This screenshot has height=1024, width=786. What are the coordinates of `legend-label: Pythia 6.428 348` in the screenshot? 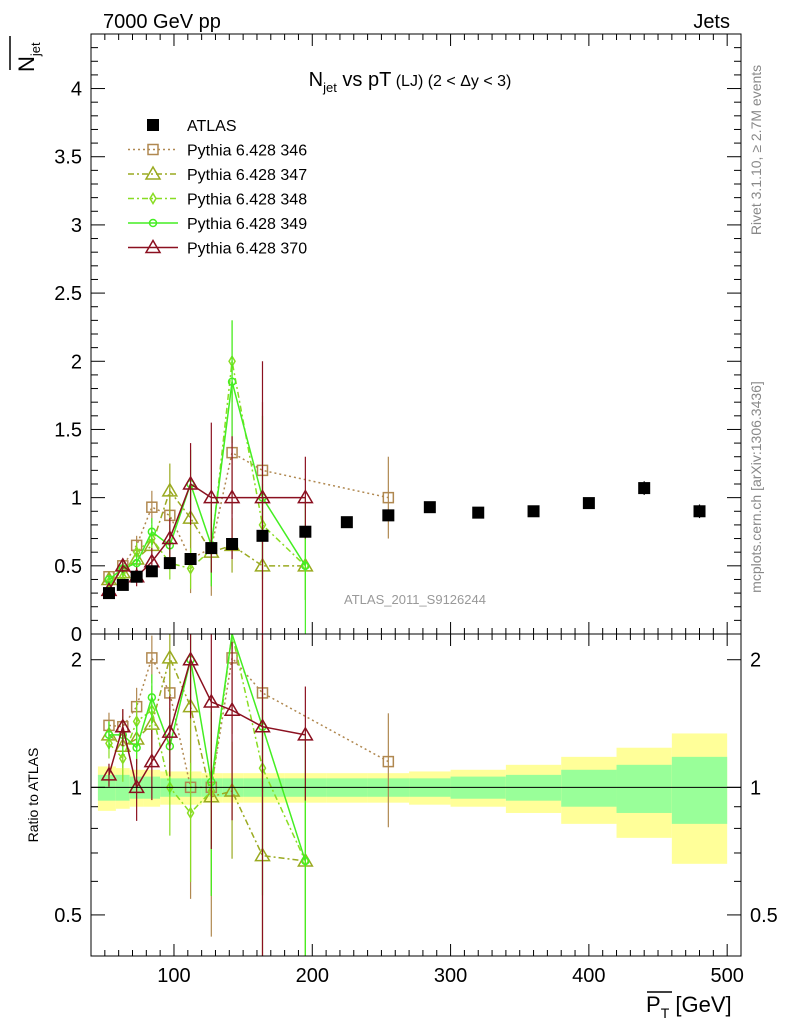 It's located at (247, 200).